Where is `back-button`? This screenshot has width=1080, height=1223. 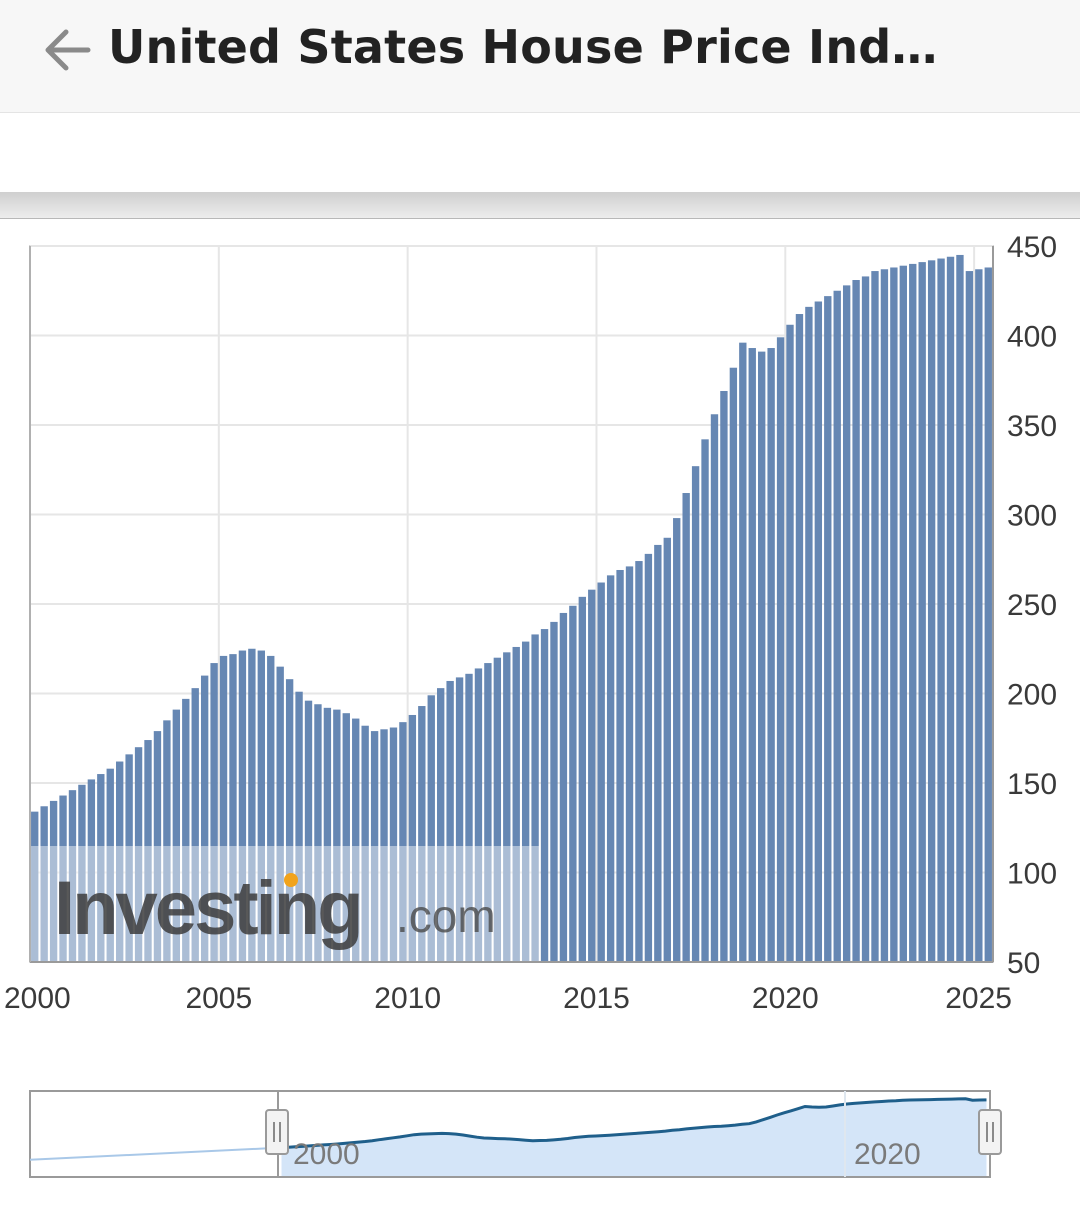 back-button is located at coordinates (67, 50).